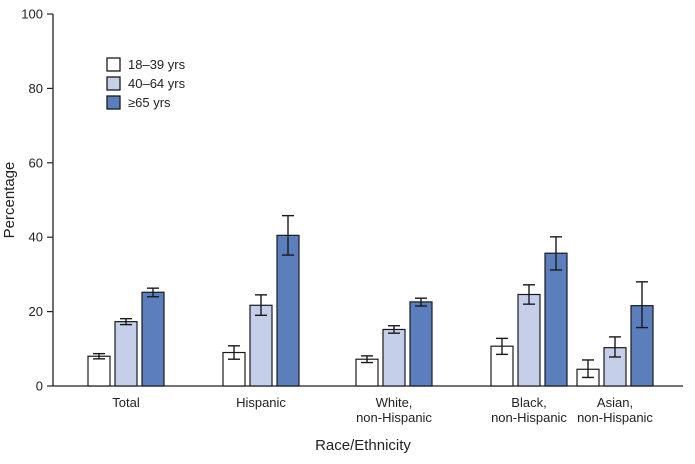  I want to click on y-tick-label: 20, so click(36, 311).